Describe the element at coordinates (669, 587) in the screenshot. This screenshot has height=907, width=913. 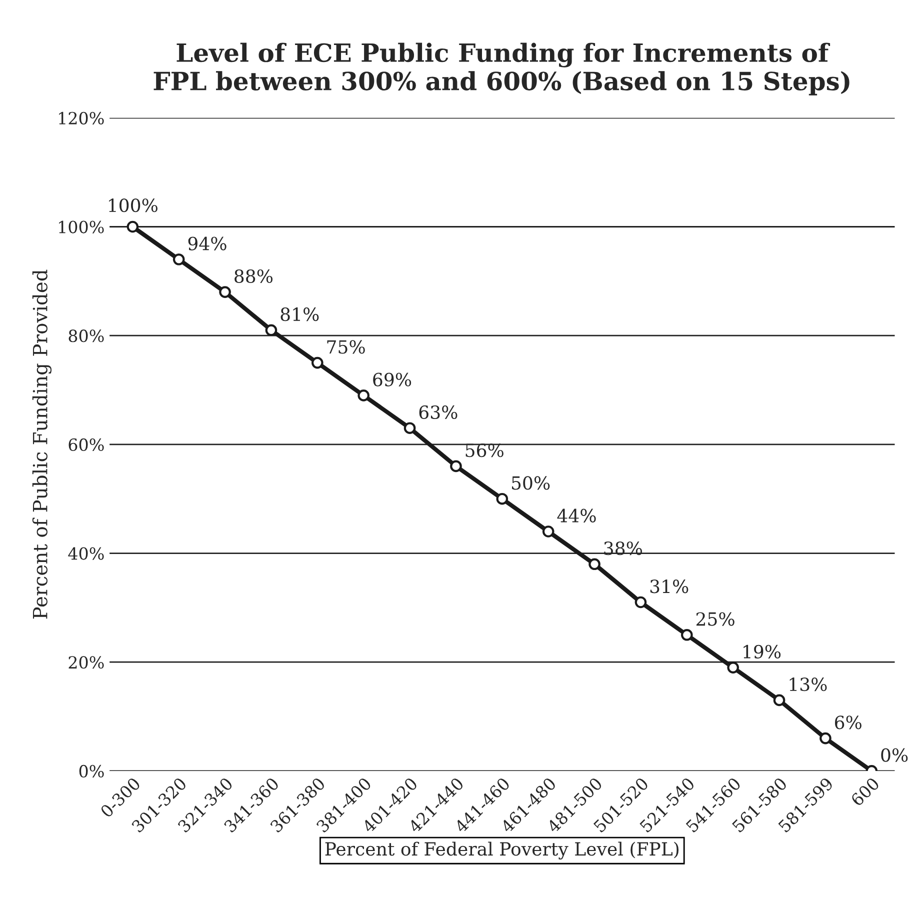
I see `data-label: 31%` at that location.